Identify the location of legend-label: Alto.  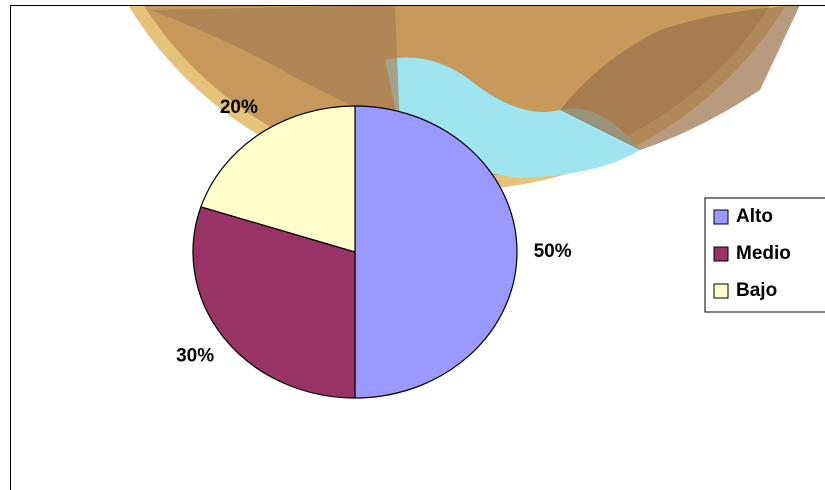
(754, 216).